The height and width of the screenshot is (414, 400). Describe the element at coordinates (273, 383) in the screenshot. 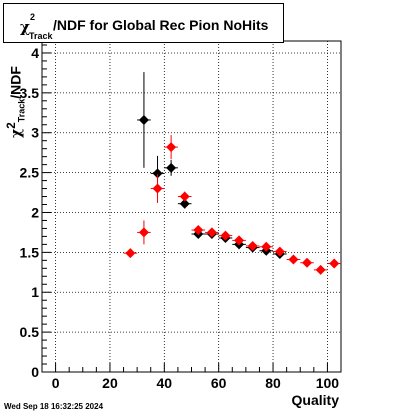

I see `x-tick-label: 80` at that location.